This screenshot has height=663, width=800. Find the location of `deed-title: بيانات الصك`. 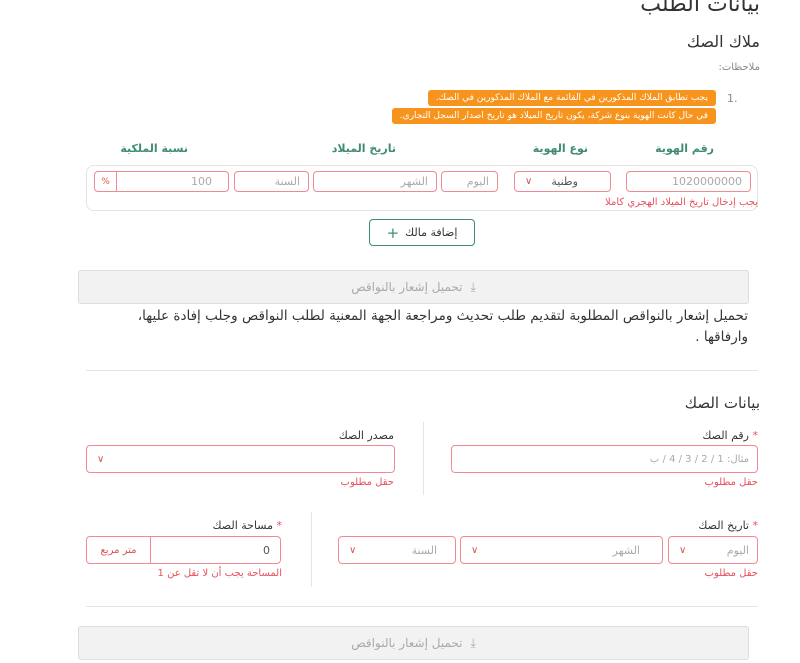

deed-title: بيانات الصك is located at coordinates (722, 403).